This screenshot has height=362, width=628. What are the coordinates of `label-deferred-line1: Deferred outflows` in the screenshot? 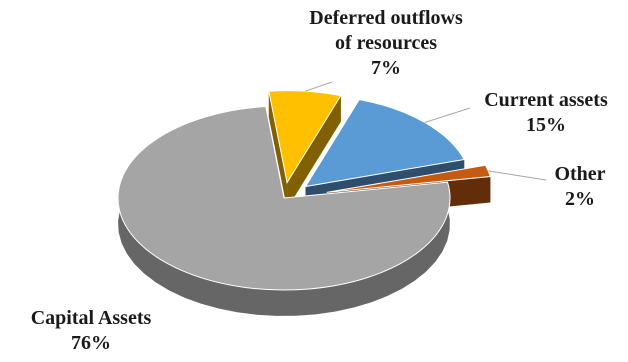 It's located at (386, 18).